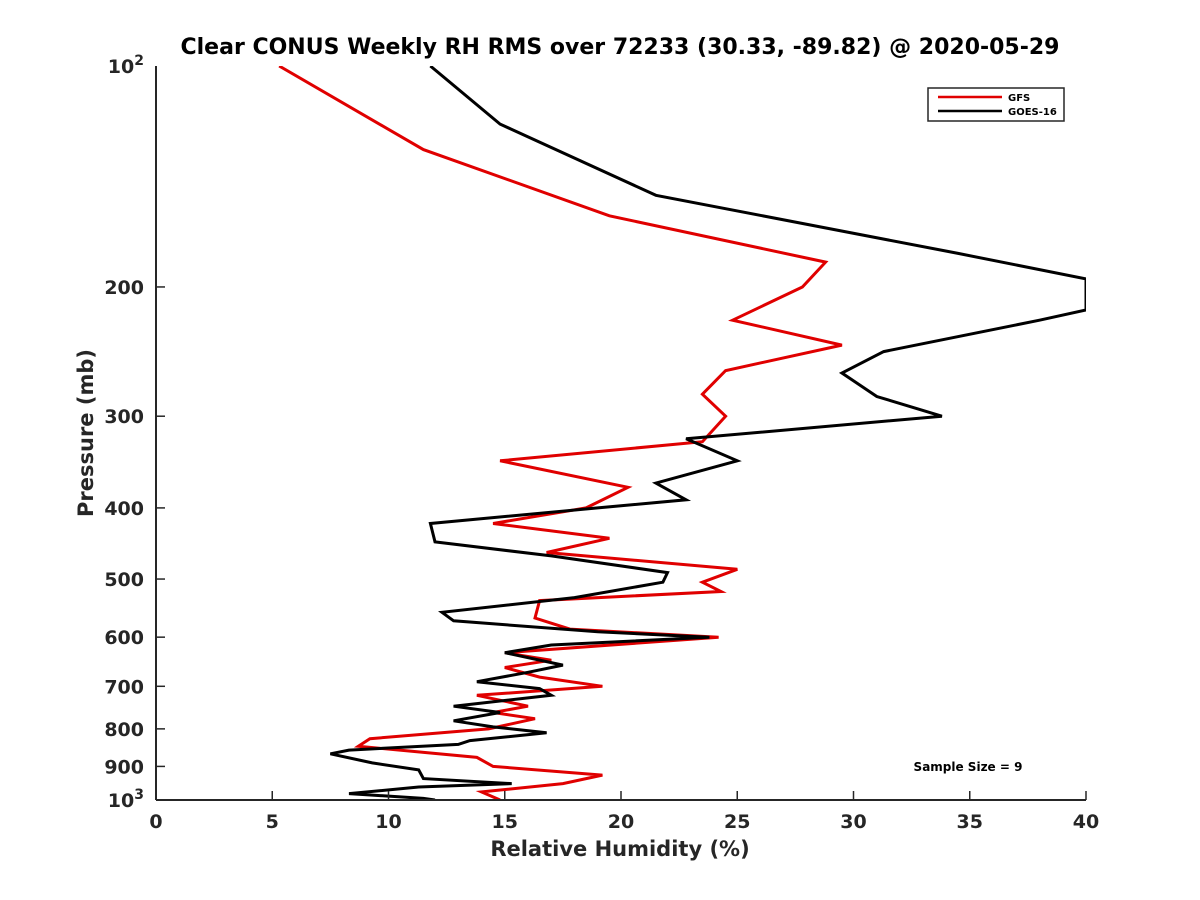 The height and width of the screenshot is (900, 1200). Describe the element at coordinates (124, 767) in the screenshot. I see `y-tick-label: 900` at that location.